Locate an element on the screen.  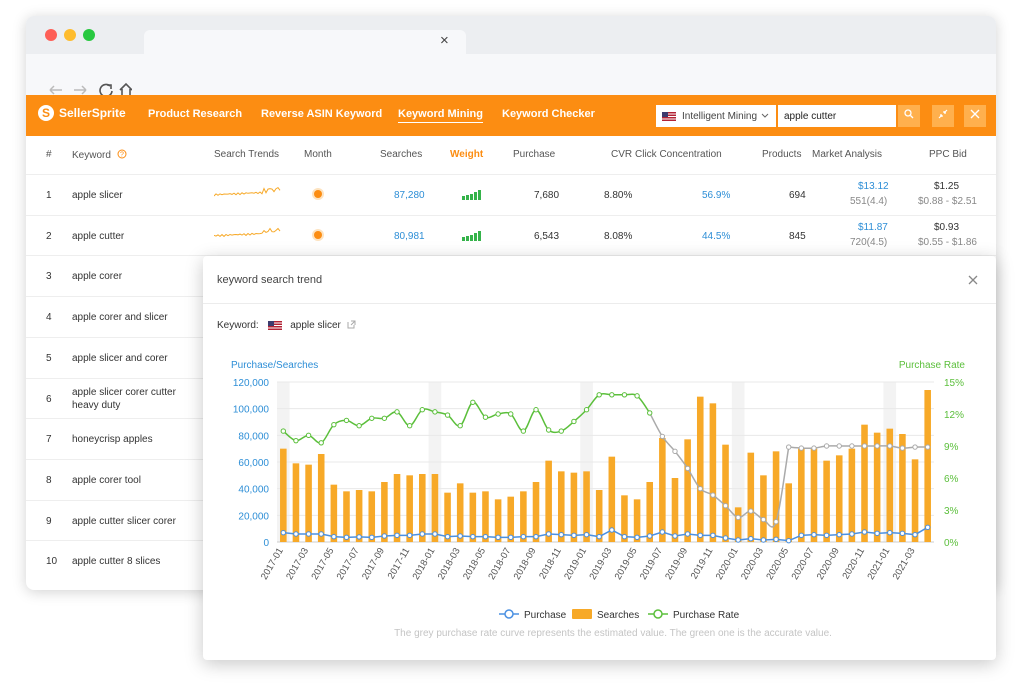
row-keyword: apple cutter 8 slices is located at coordinates (116, 562).